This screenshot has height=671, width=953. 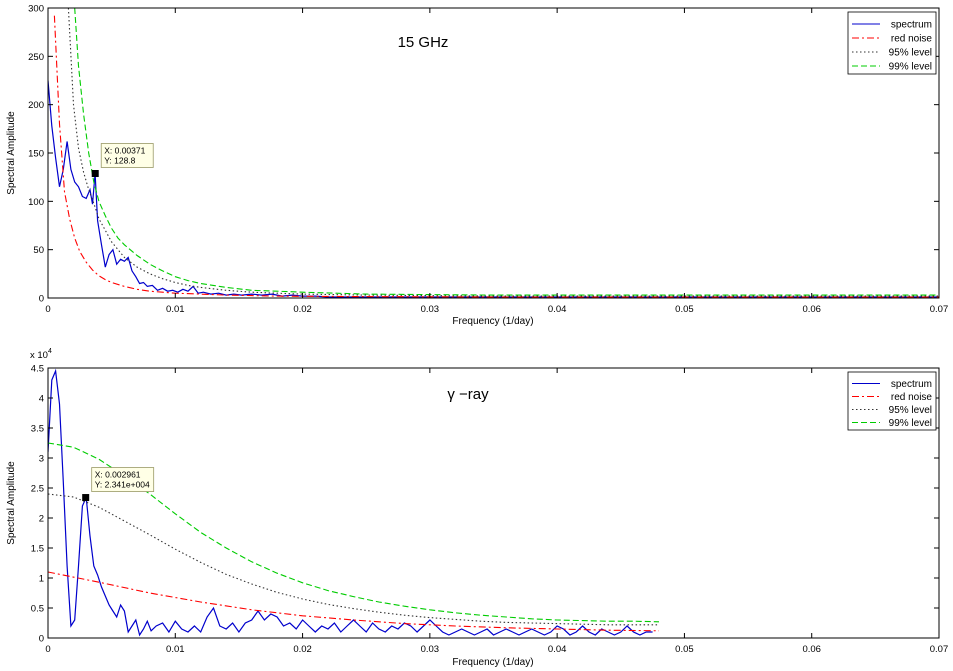 I want to click on y-tick-label: 3, so click(x=41, y=459).